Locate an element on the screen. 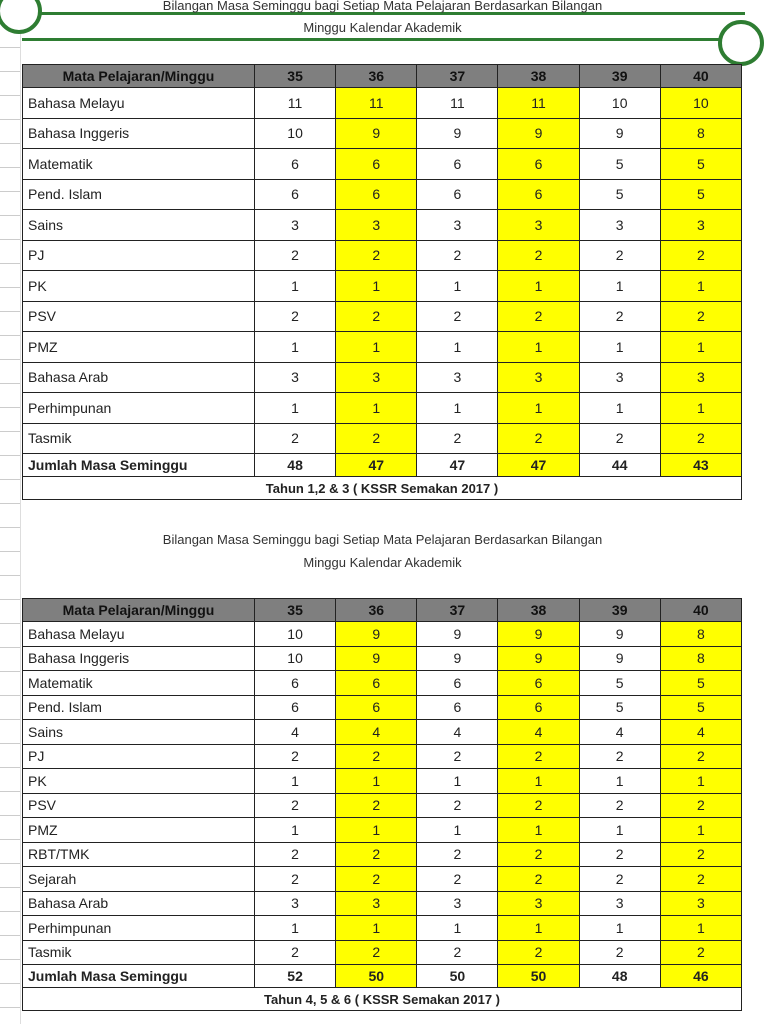  hours-cell: 8 is located at coordinates (701, 658).